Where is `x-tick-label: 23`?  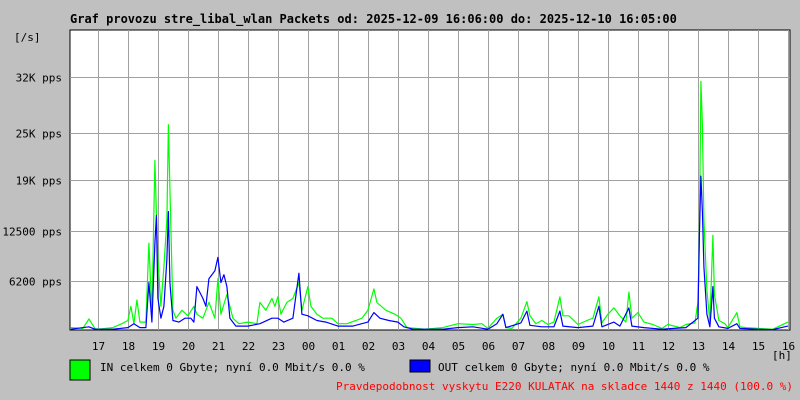
x-tick-label: 23 is located at coordinates (278, 346).